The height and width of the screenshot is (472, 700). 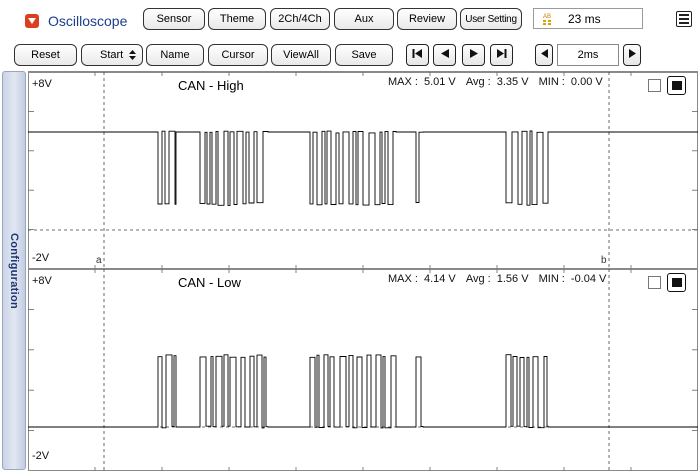 What do you see at coordinates (238, 55) in the screenshot?
I see `cursor-button: Cursor` at bounding box center [238, 55].